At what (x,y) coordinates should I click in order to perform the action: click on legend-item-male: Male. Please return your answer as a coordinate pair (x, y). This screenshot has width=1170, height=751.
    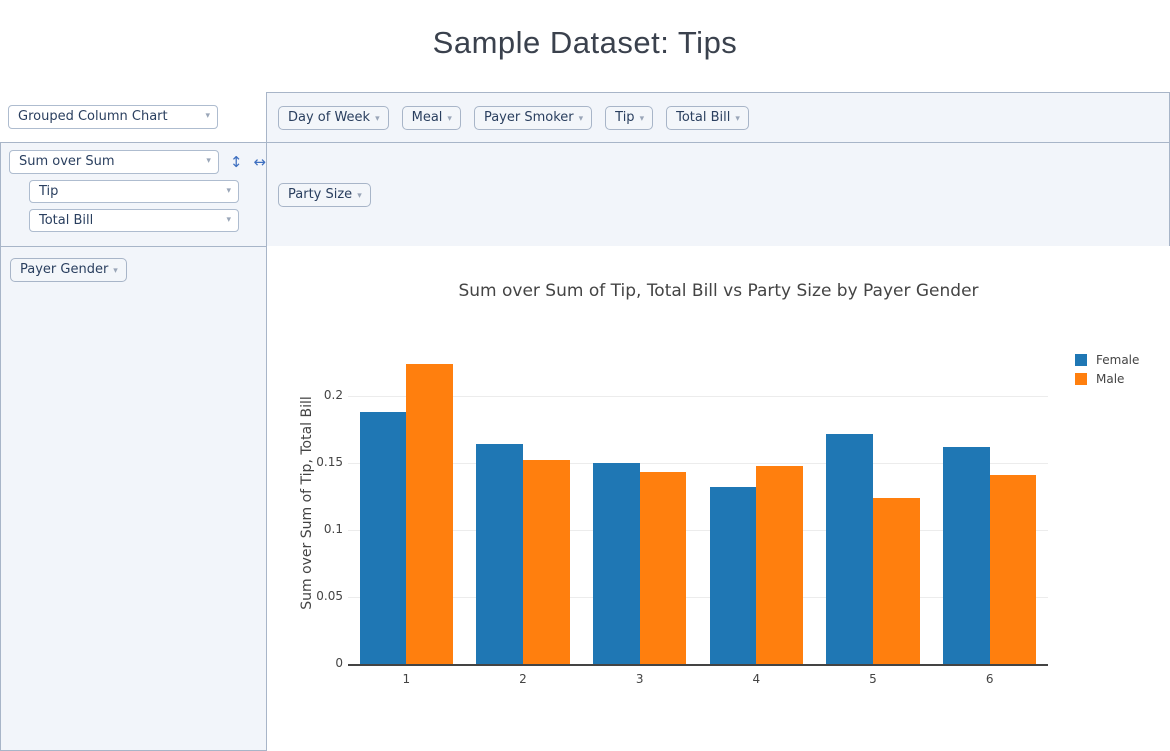
    Looking at the image, I should click on (1107, 378).